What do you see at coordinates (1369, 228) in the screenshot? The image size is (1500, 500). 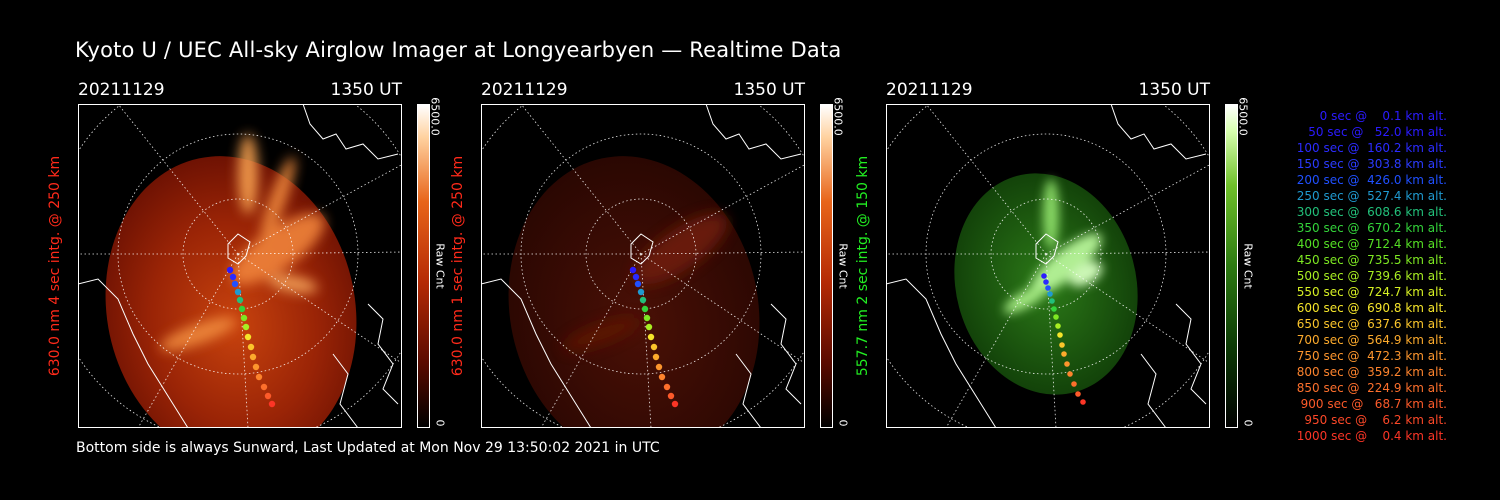 I see `legend-row: 350 sec @ 670.2 km alt.` at bounding box center [1369, 228].